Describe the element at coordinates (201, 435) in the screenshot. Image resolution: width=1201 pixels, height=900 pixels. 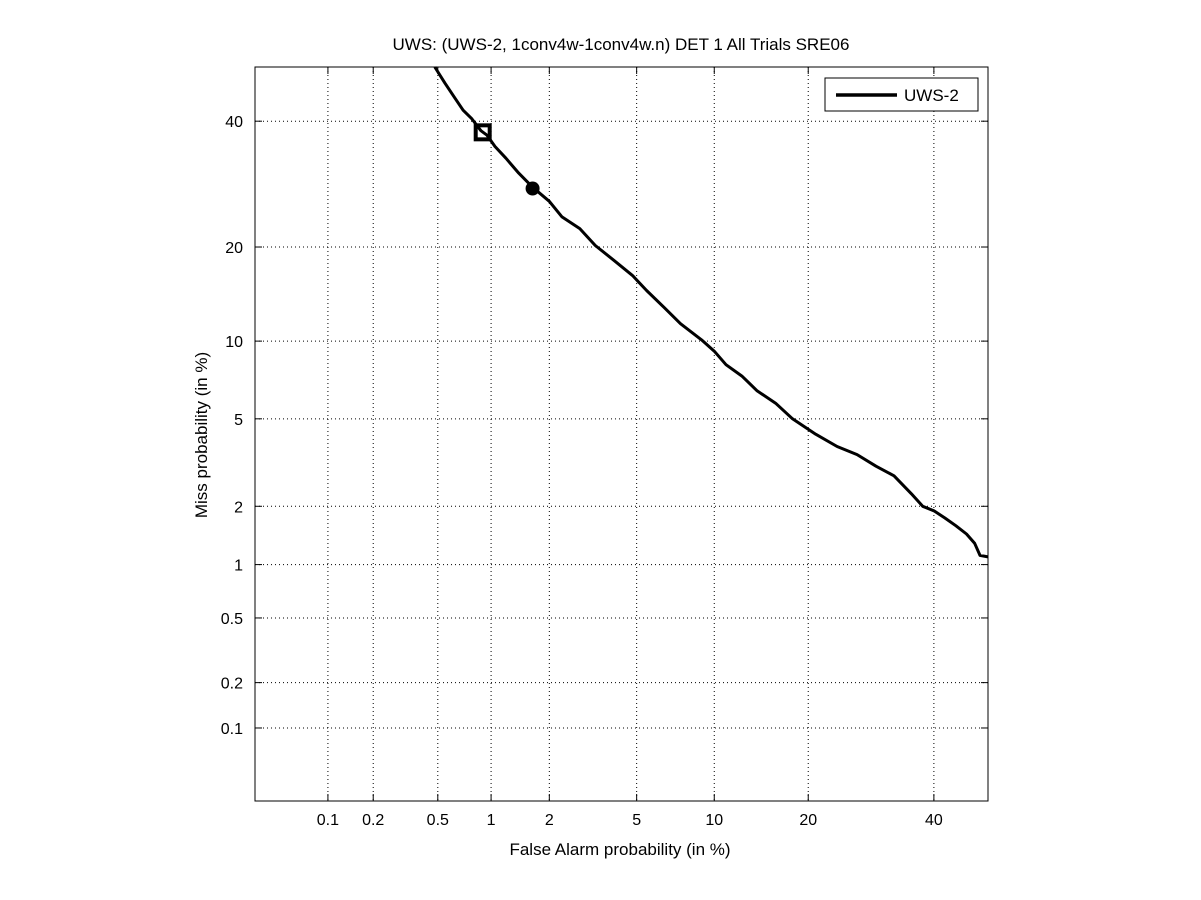
I see `y-axis-label: Miss probability (in %)` at that location.